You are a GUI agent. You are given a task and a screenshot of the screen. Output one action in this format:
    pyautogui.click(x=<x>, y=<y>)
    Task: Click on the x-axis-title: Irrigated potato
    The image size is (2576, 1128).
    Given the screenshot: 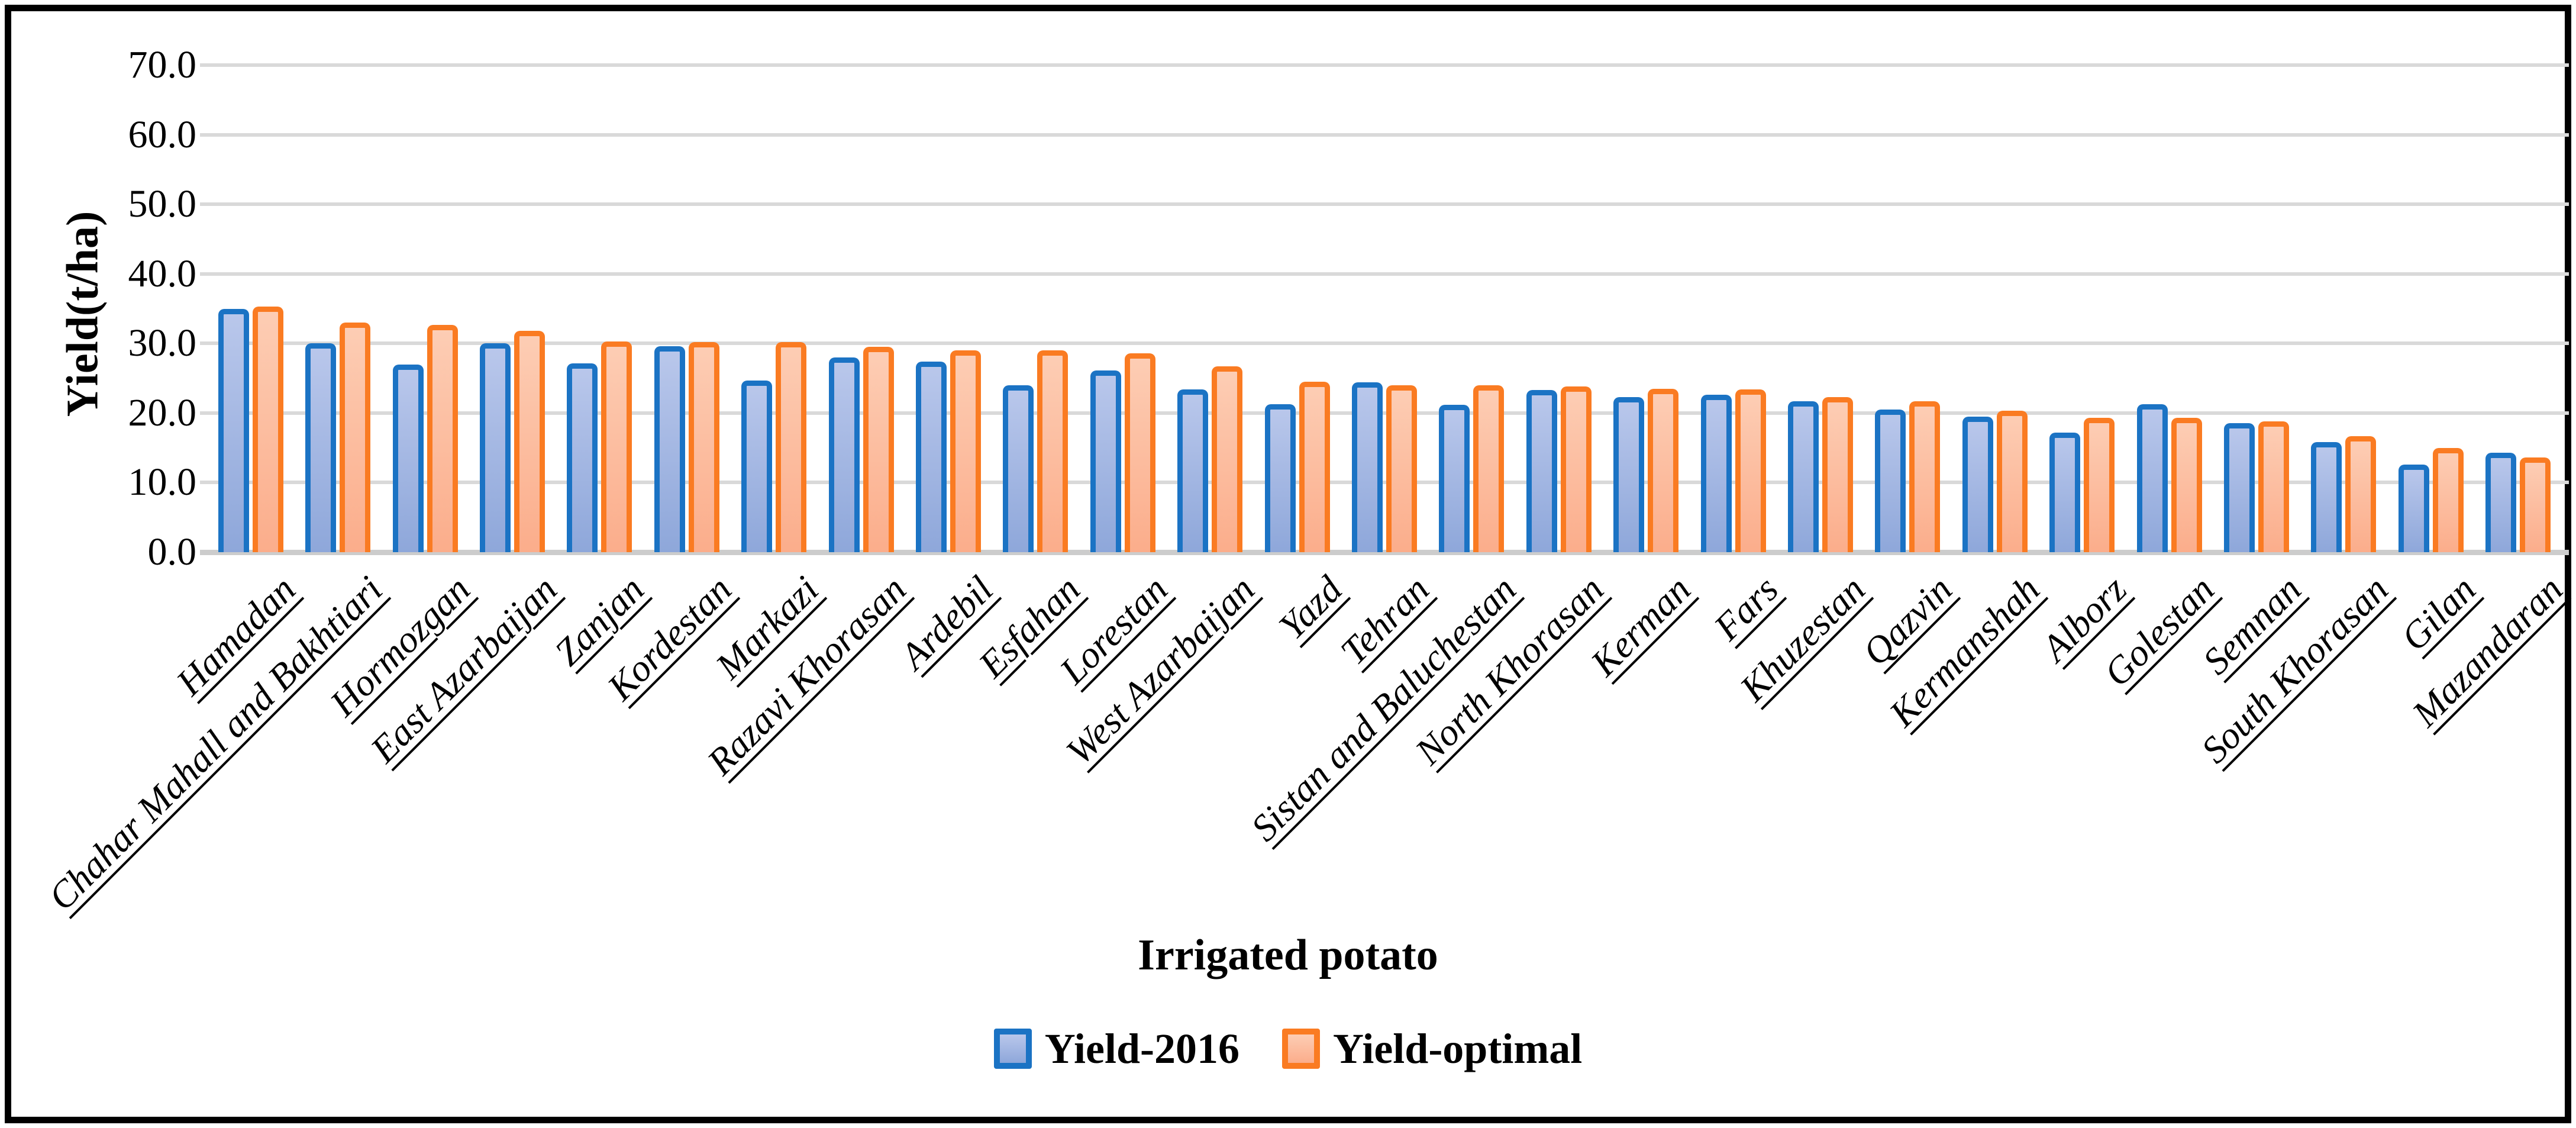 What is the action you would take?
    pyautogui.click(x=1288, y=955)
    